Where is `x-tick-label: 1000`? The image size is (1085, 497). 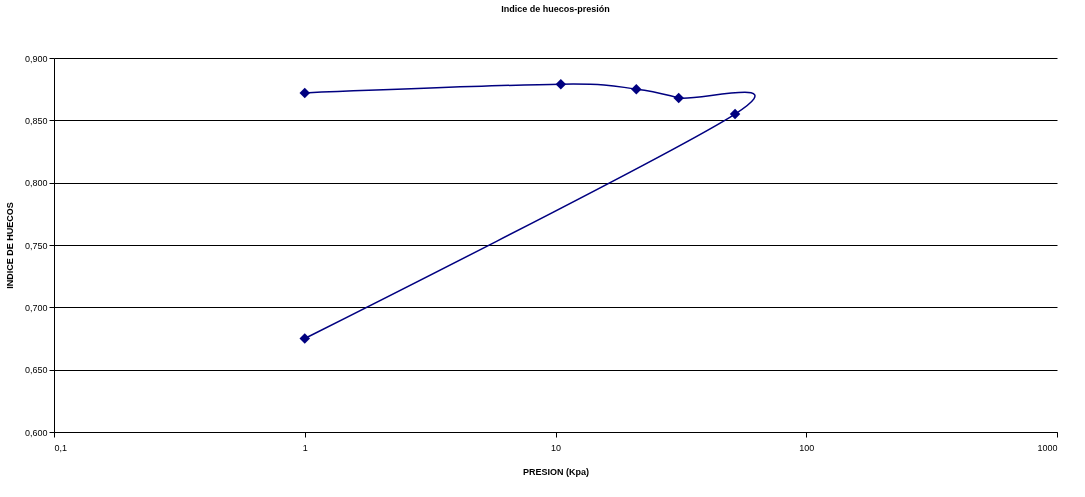
x-tick-label: 1000 is located at coordinates (1047, 447).